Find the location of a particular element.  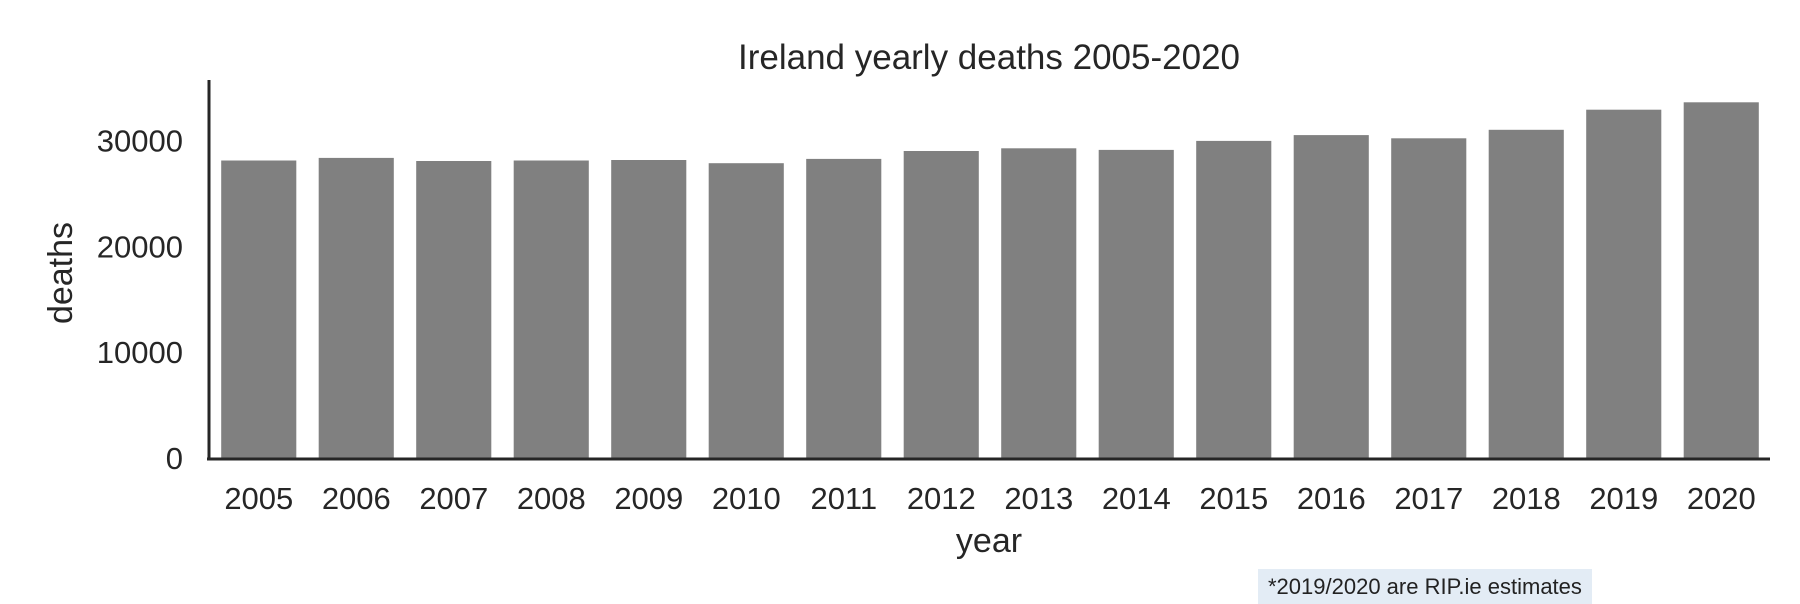

bar-2014 is located at coordinates (1136, 303).